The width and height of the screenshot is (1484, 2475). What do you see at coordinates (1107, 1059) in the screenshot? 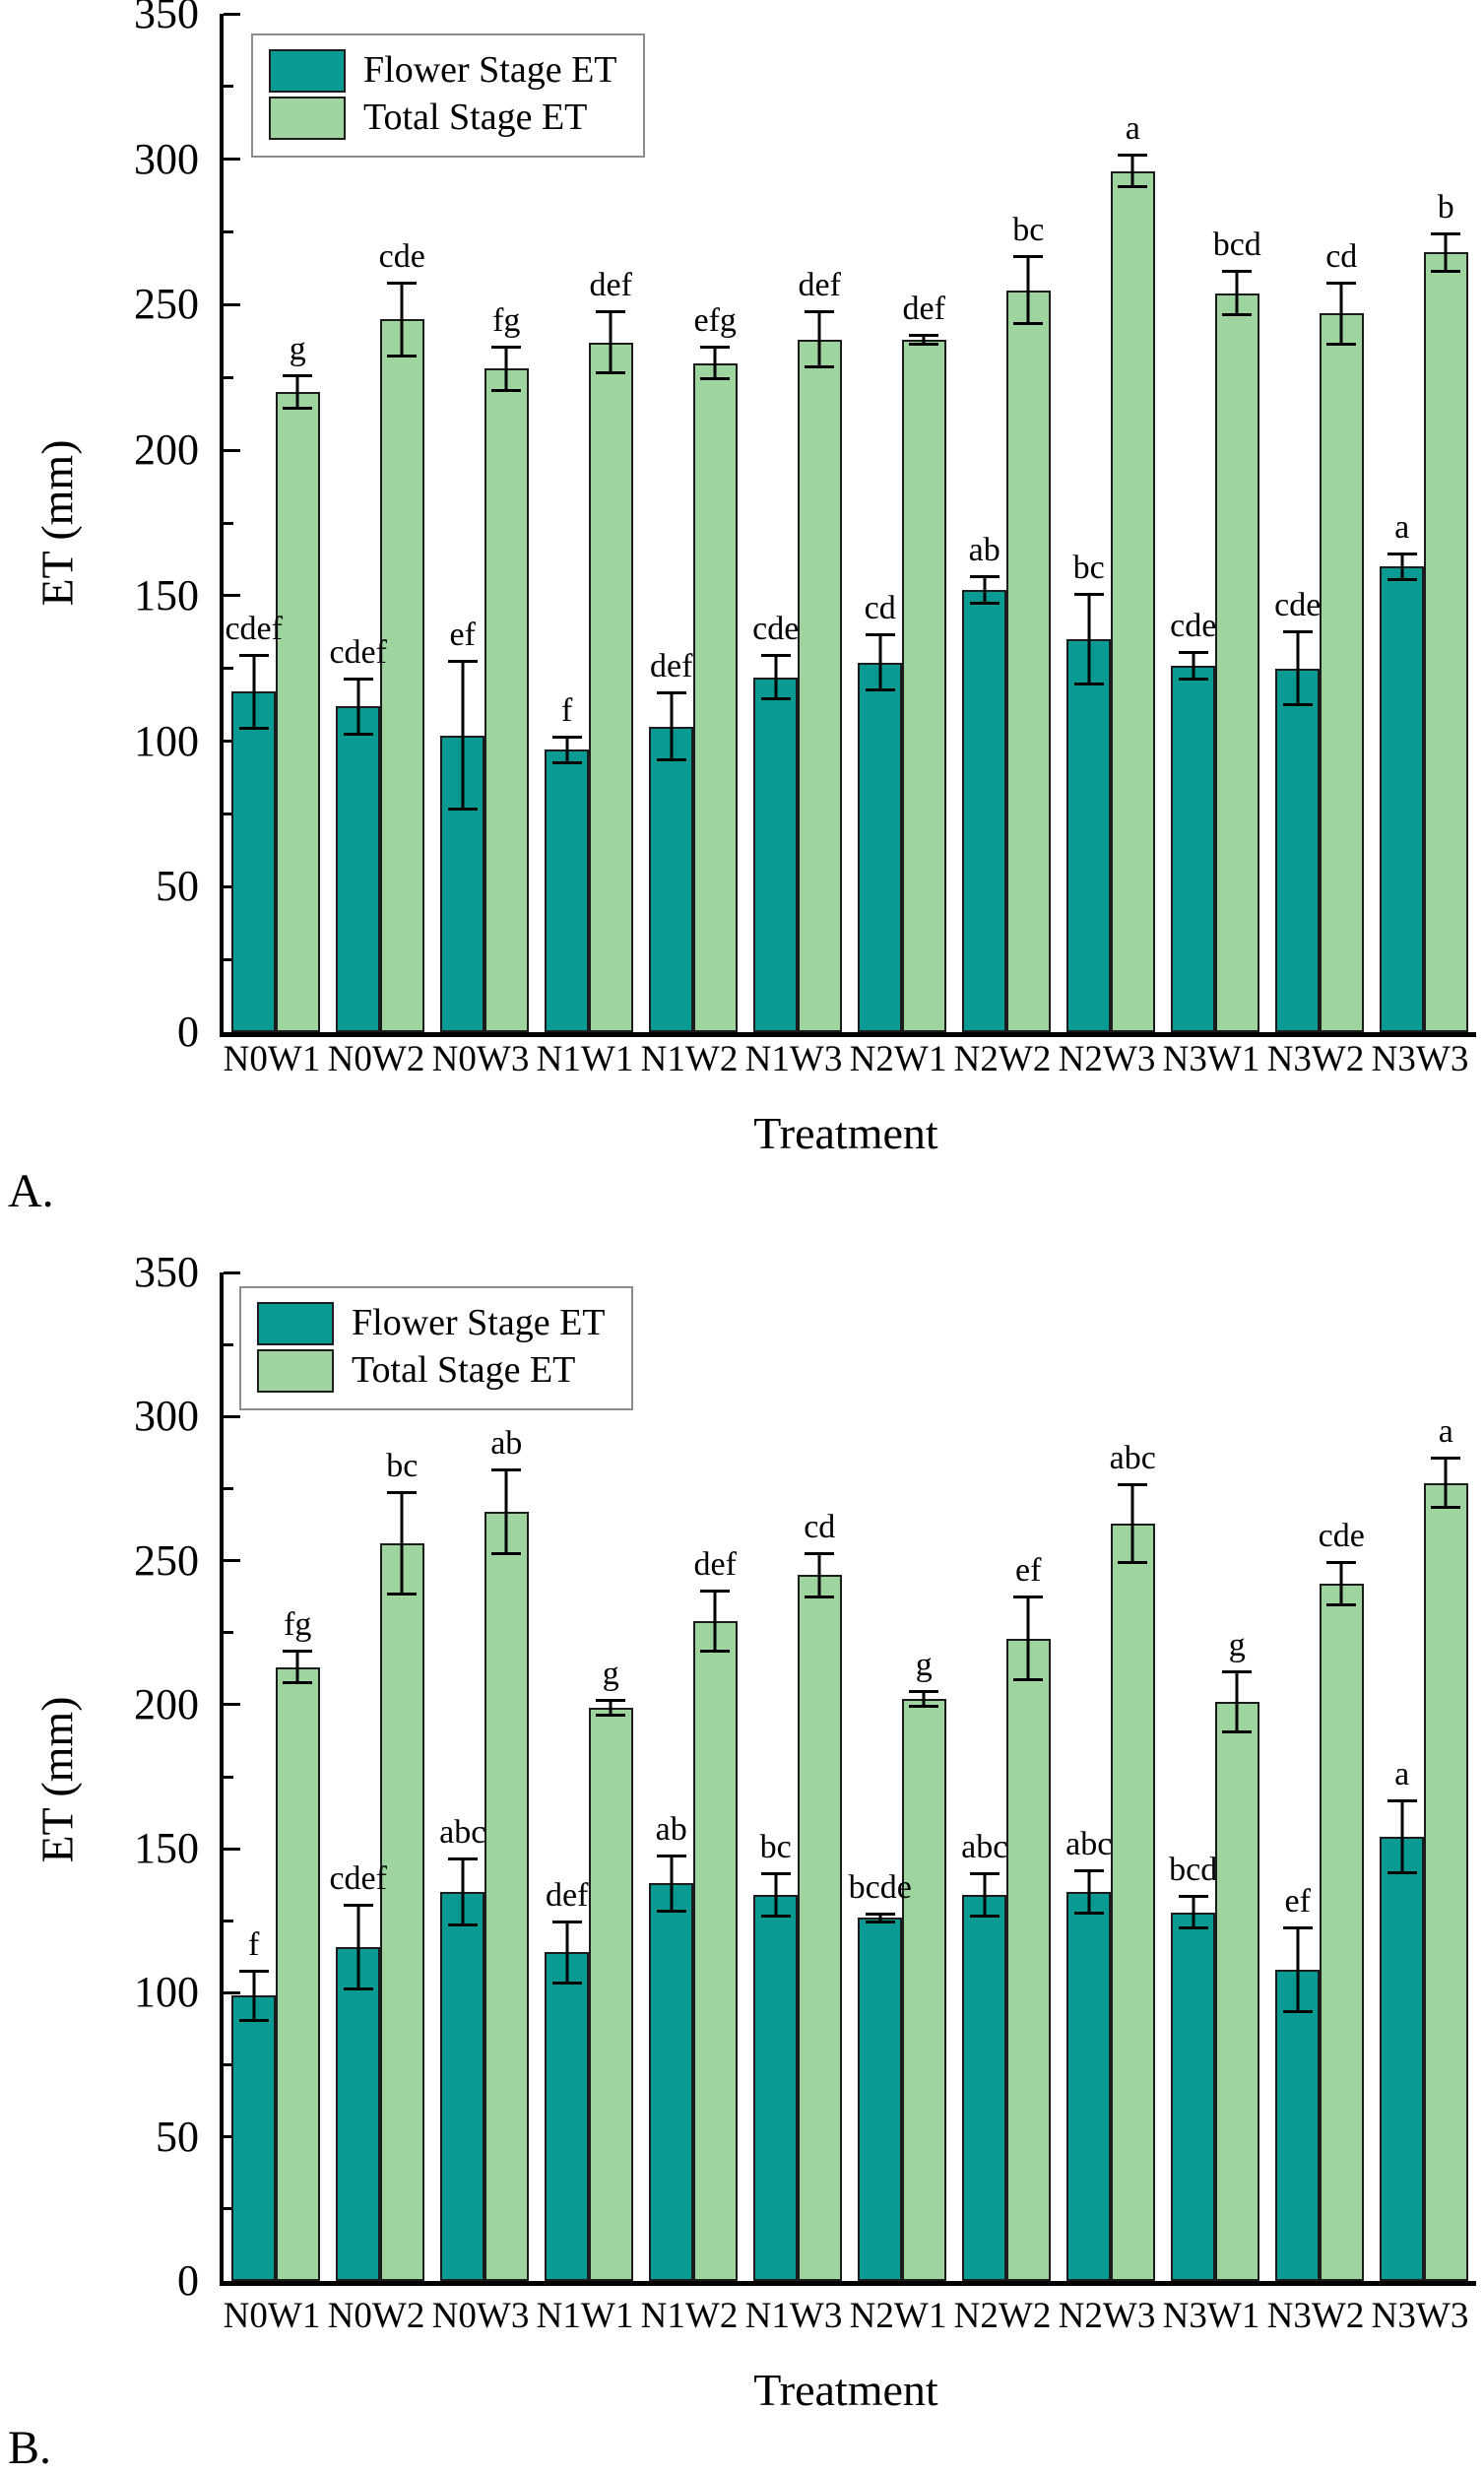
I see `x-tick-label-n2w3: N2W3` at bounding box center [1107, 1059].